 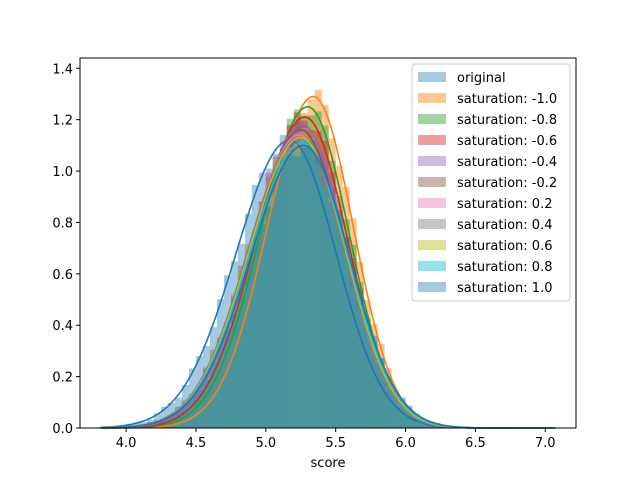 I want to click on legend-label: saturation: 0.4, so click(x=504, y=225).